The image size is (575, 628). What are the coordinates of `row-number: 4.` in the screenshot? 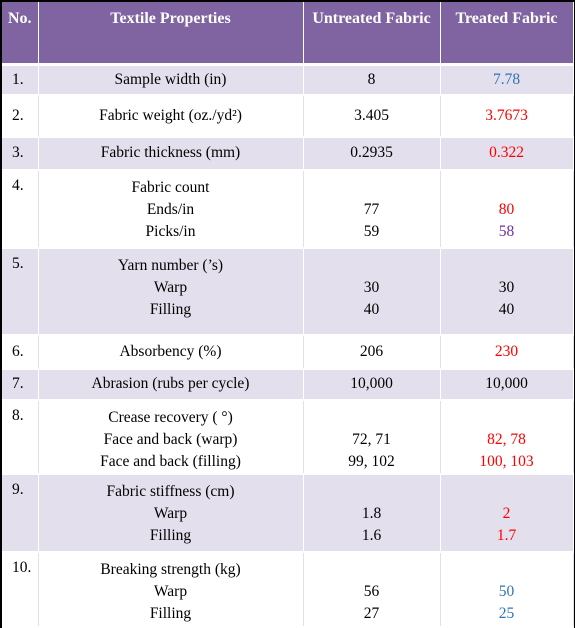 It's located at (20, 209).